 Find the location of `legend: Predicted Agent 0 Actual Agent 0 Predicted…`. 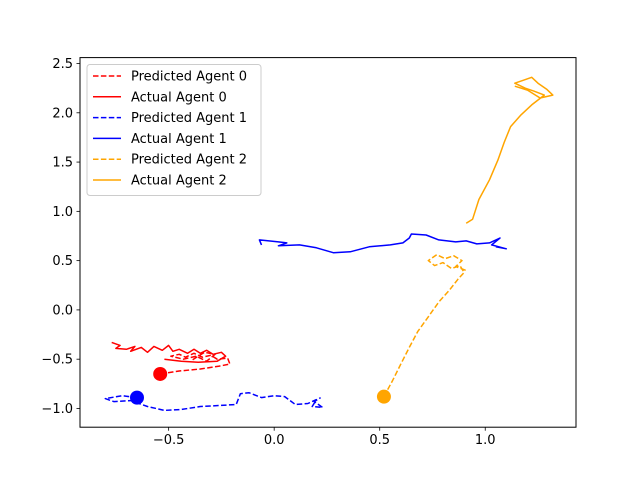

legend: Predicted Agent 0 Actual Agent 0 Predicted… is located at coordinates (174, 130).